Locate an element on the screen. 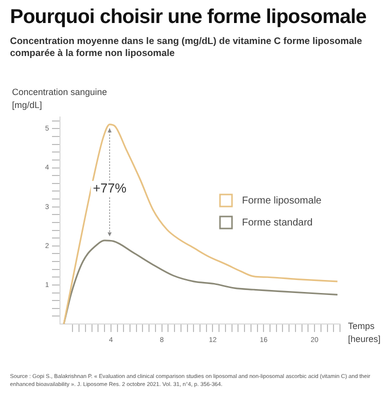 This screenshot has width=390, height=400. x-axis-title: Temps [heures] is located at coordinates (364, 333).